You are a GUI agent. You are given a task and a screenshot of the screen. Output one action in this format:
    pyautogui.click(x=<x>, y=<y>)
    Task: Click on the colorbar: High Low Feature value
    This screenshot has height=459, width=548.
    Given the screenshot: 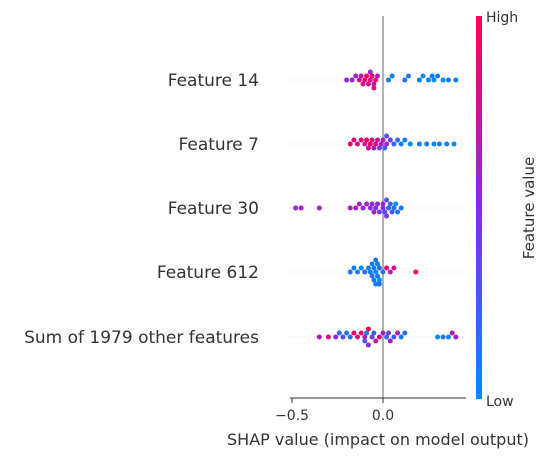 What is the action you would take?
    pyautogui.click(x=507, y=210)
    